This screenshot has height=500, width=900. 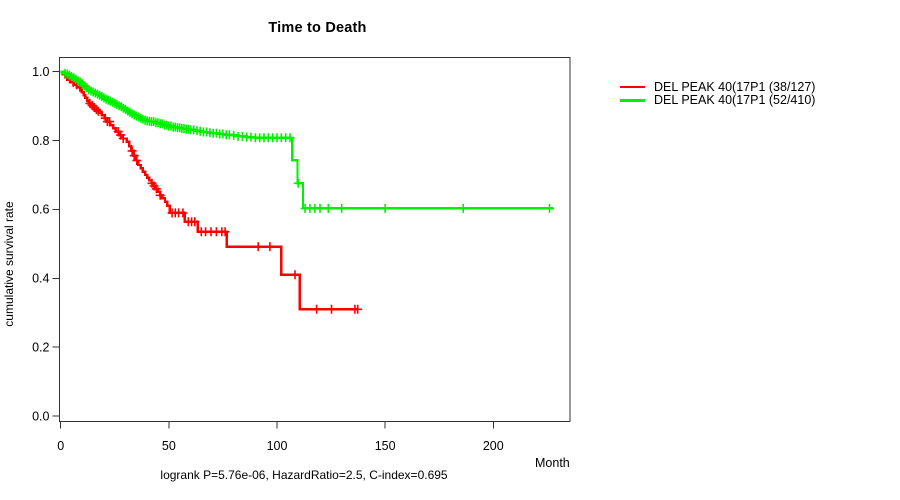 What do you see at coordinates (40, 347) in the screenshot?
I see `y-tick-label: 0.2` at bounding box center [40, 347].